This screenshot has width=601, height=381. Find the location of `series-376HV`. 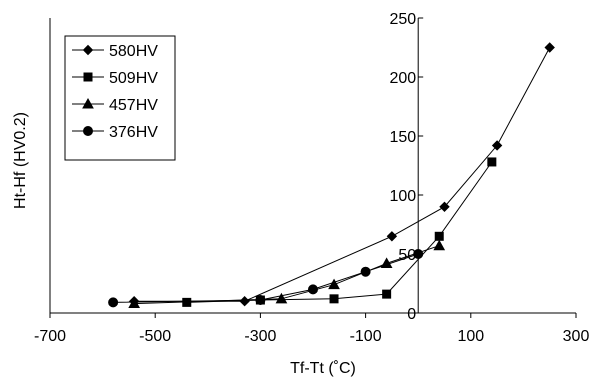

series-376HV is located at coordinates (266, 278).